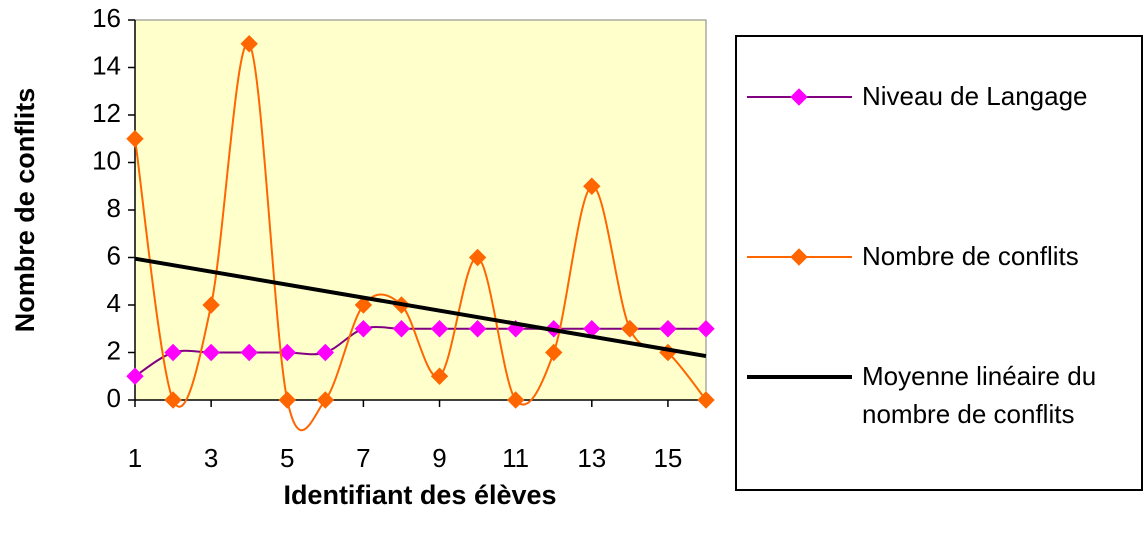 The width and height of the screenshot is (1146, 537). What do you see at coordinates (106, 160) in the screenshot?
I see `y-tick-label: 10` at bounding box center [106, 160].